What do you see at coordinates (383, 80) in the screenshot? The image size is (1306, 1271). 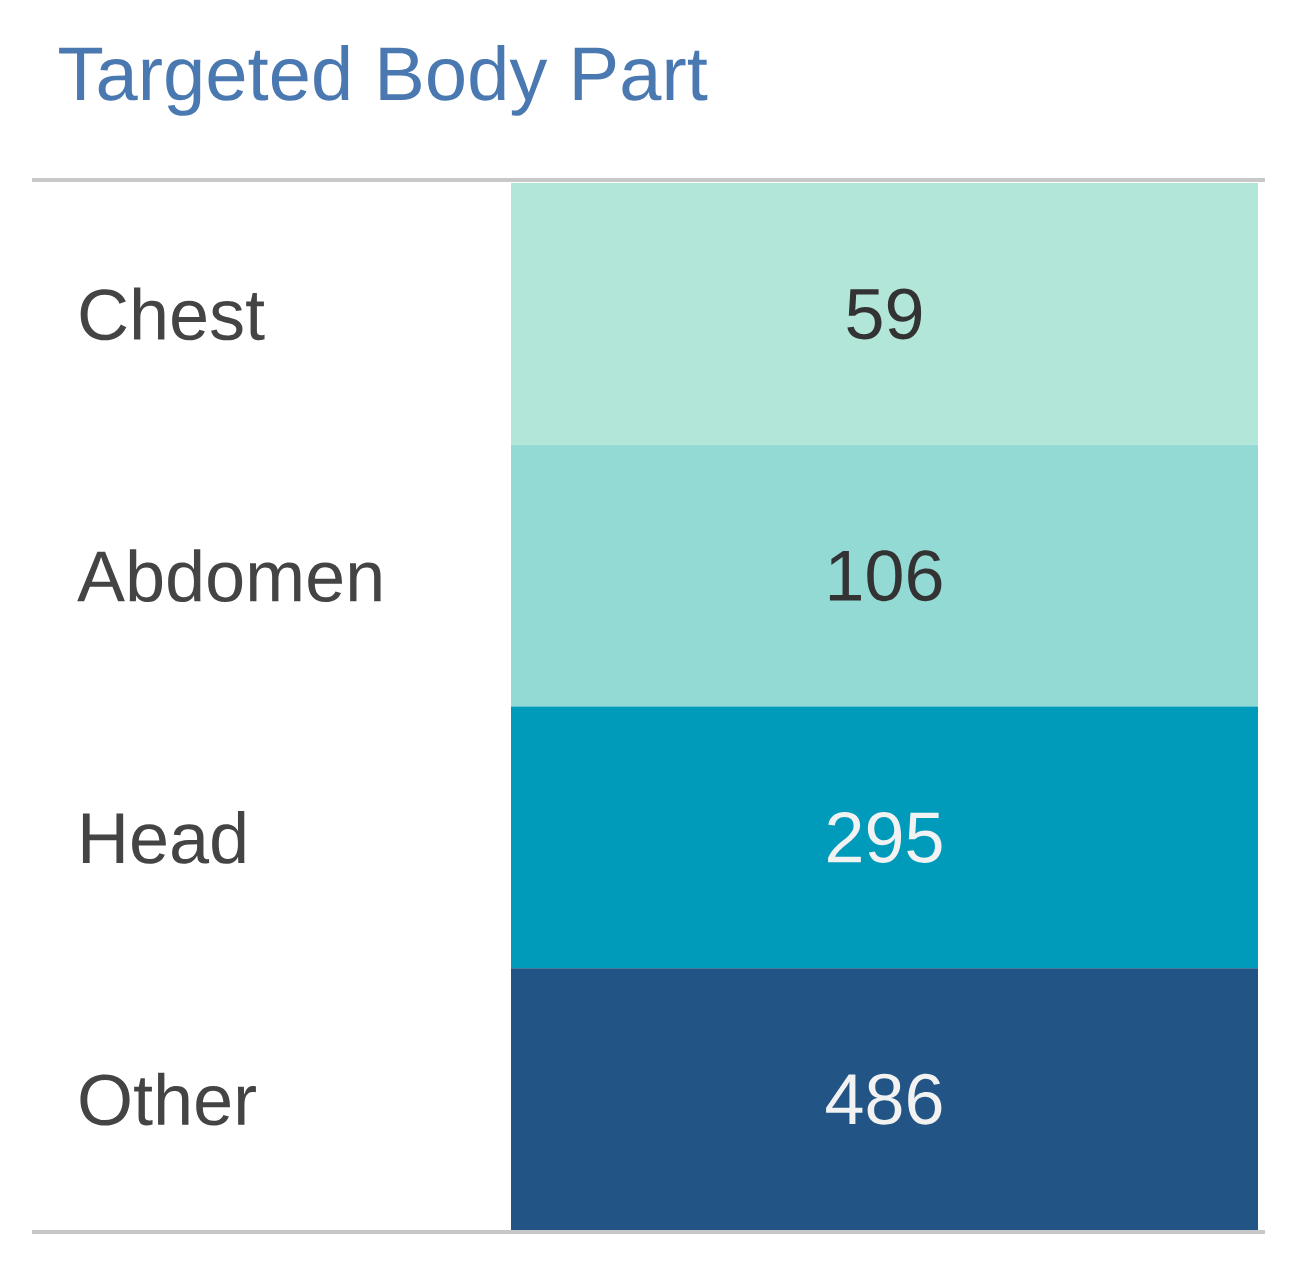 I see `chart-title: Targeted Body Part` at bounding box center [383, 80].